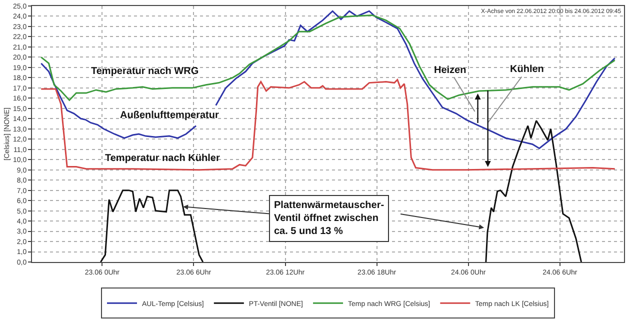  I want to click on annotation: Heizen, so click(450, 70).